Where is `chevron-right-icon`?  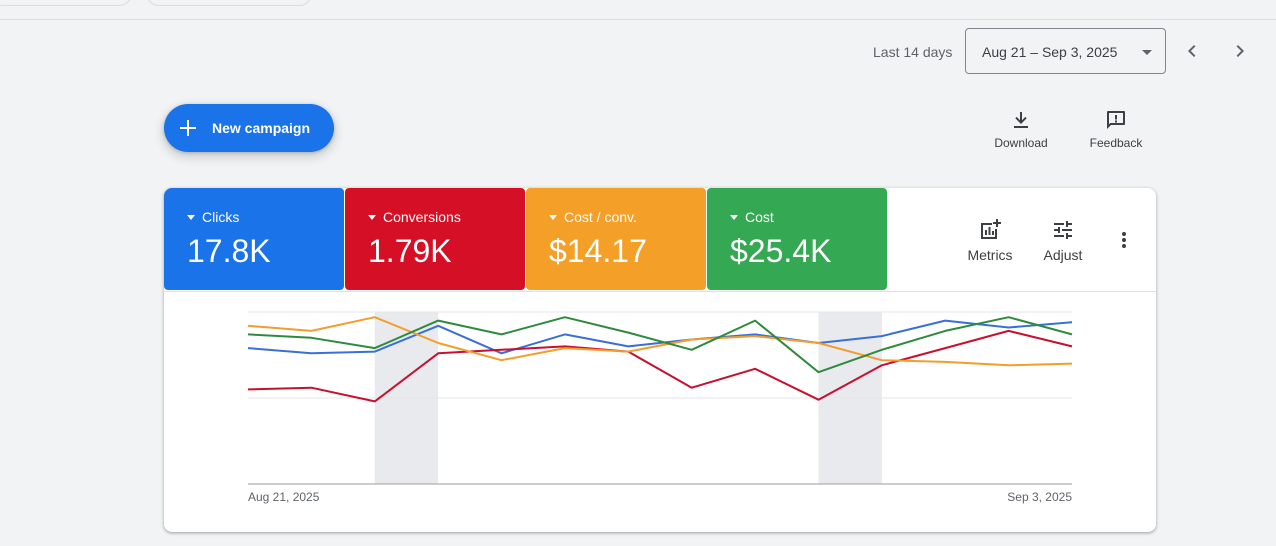
chevron-right-icon is located at coordinates (1240, 51).